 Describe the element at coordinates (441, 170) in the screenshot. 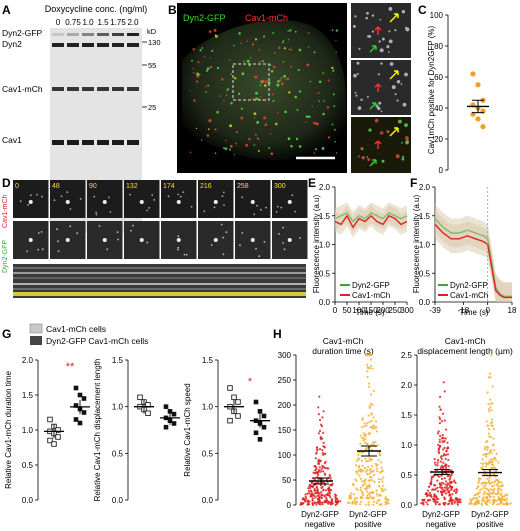

I see `c-ytick-label: 0` at that location.